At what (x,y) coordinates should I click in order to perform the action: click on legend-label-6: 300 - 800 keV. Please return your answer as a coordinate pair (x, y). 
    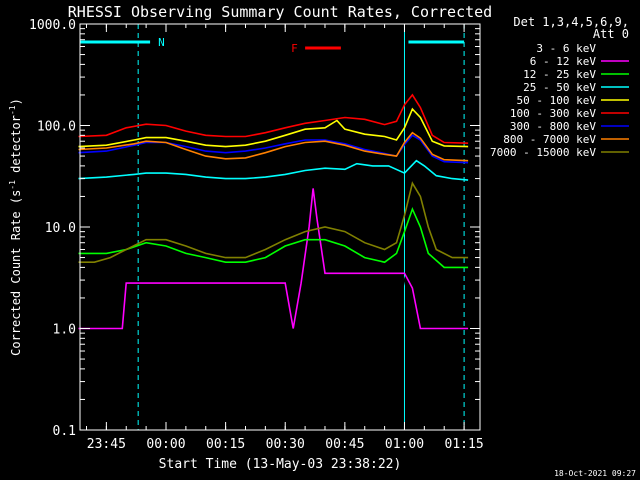
    Looking at the image, I should click on (553, 126).